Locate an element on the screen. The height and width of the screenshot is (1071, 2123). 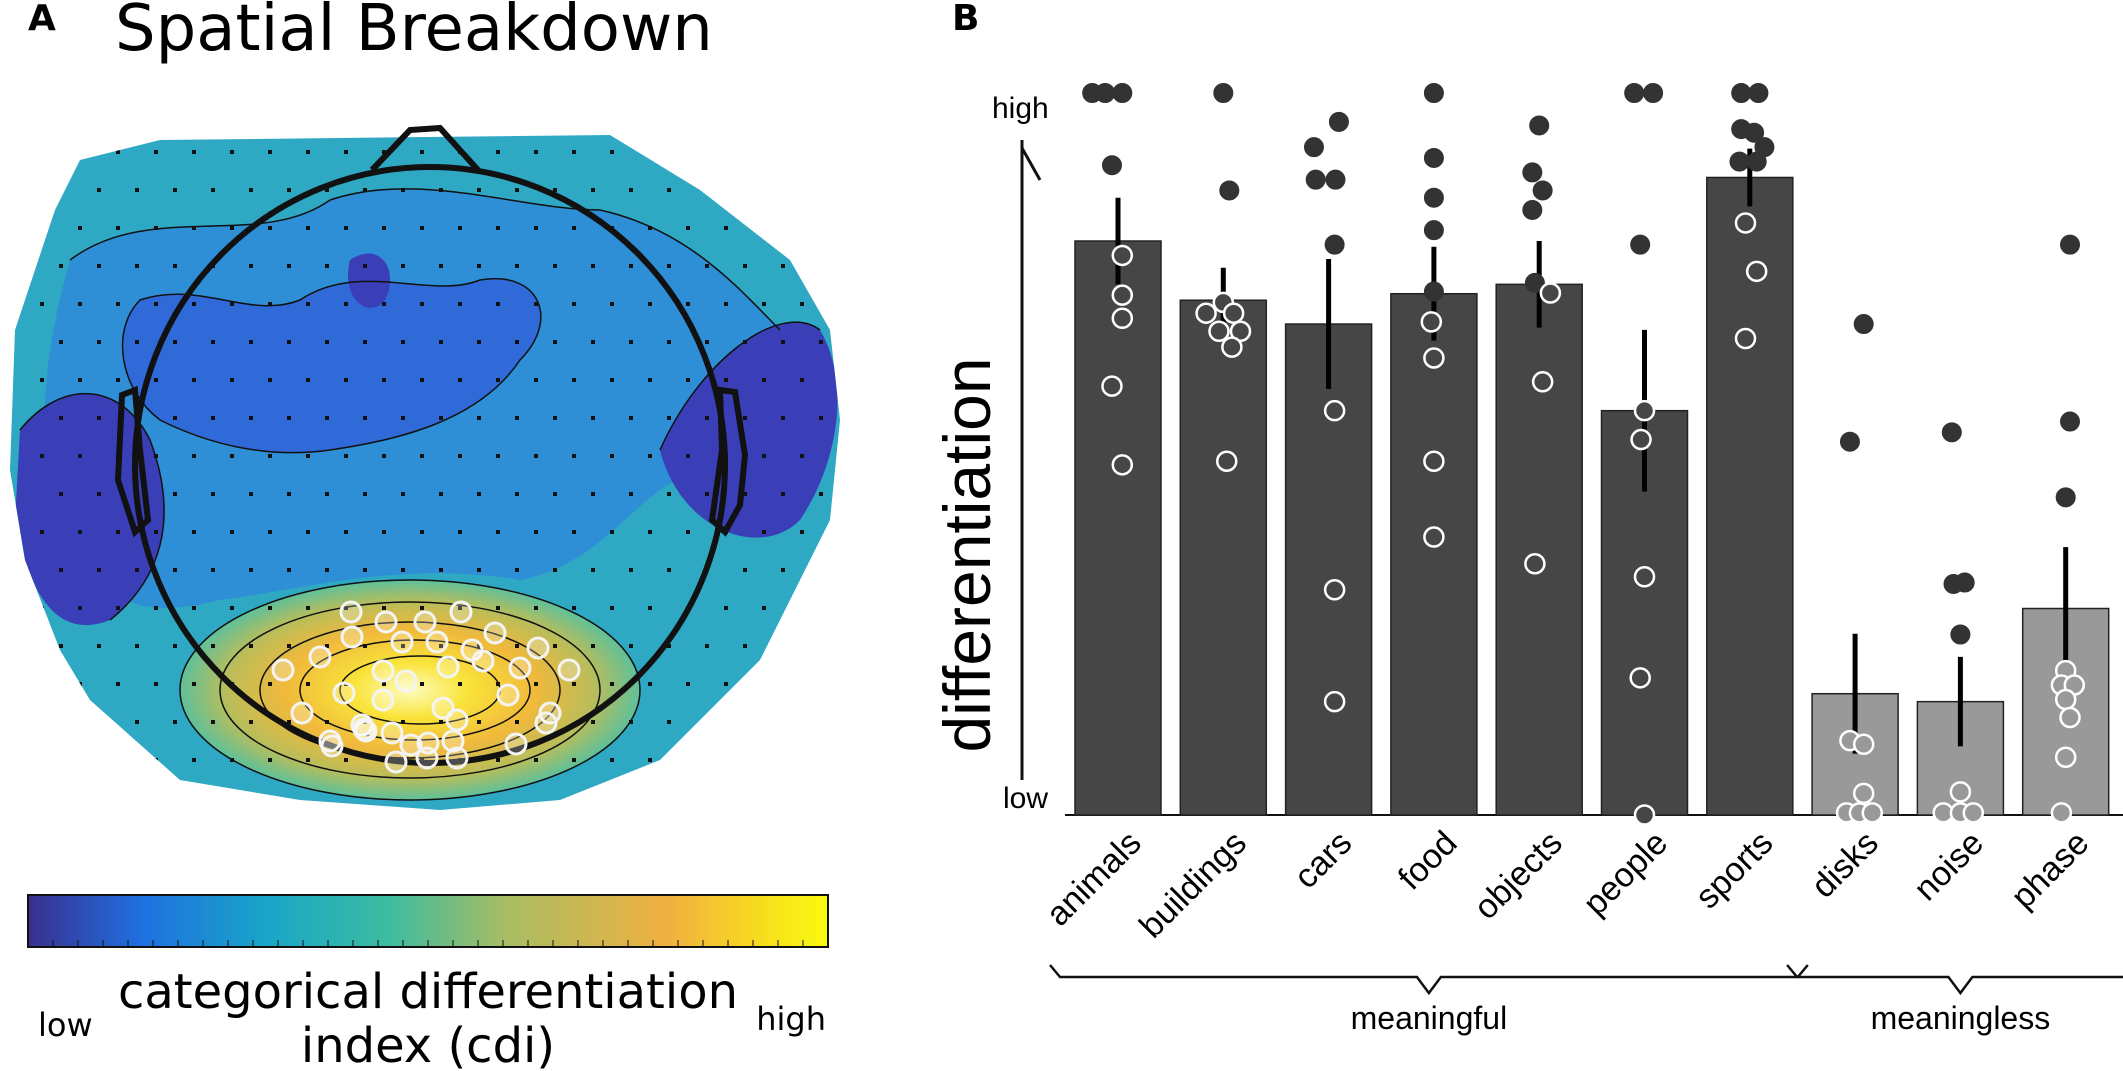
x-tick-animals: animals is located at coordinates (1094, 879).